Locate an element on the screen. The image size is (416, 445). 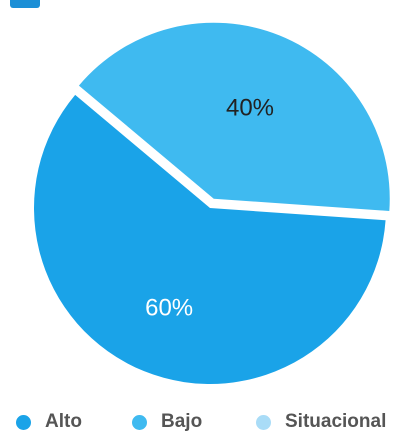
legend-swatch-situacional is located at coordinates (263, 422).